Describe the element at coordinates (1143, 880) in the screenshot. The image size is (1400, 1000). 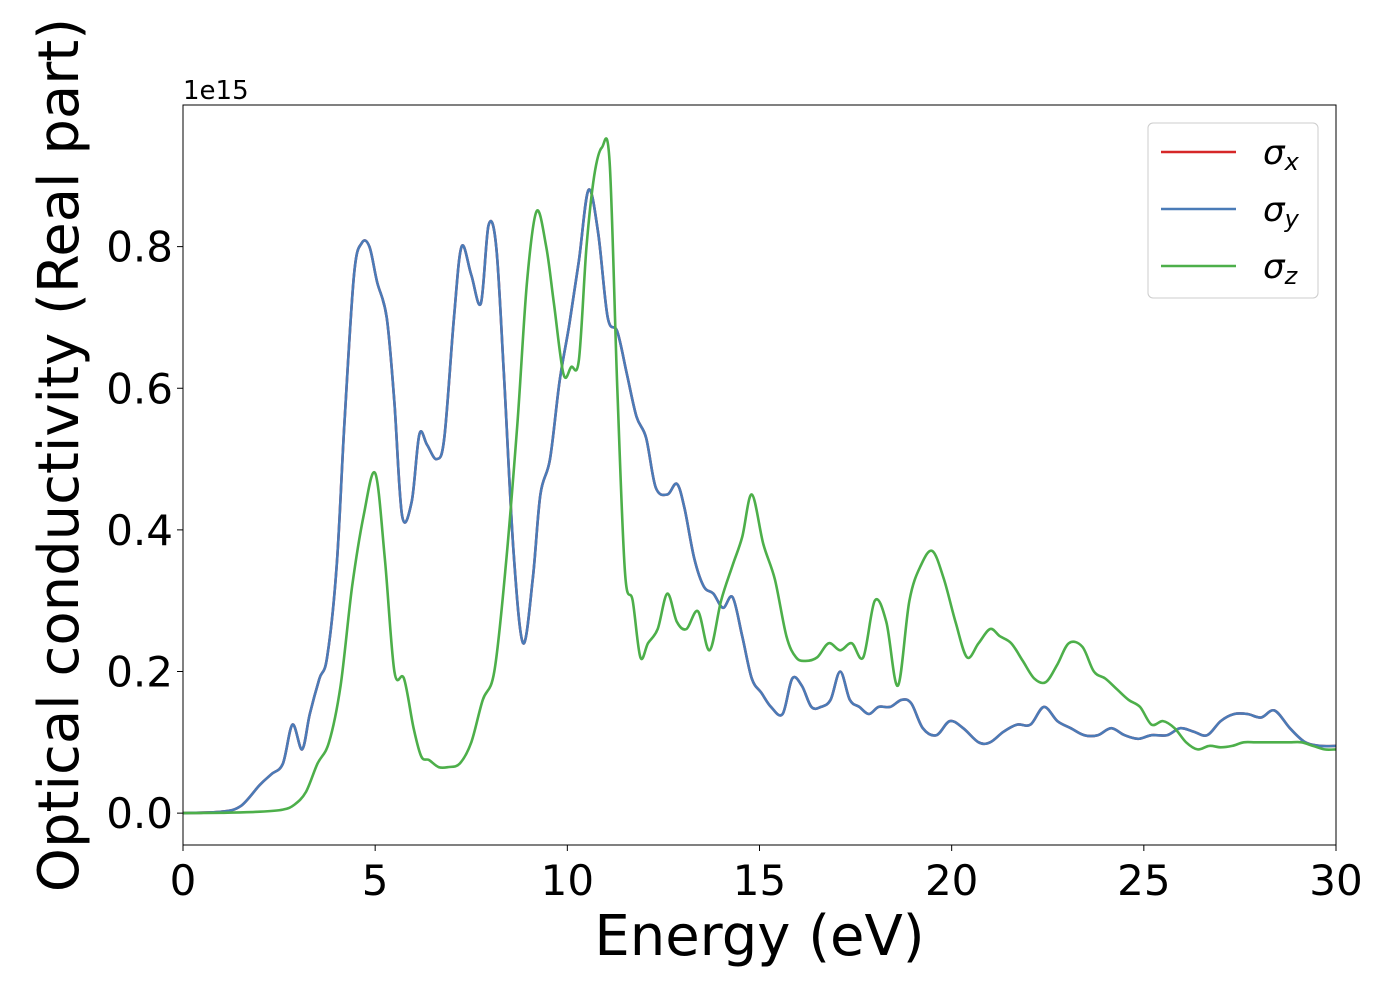
I see `x-tick-label: 25` at that location.